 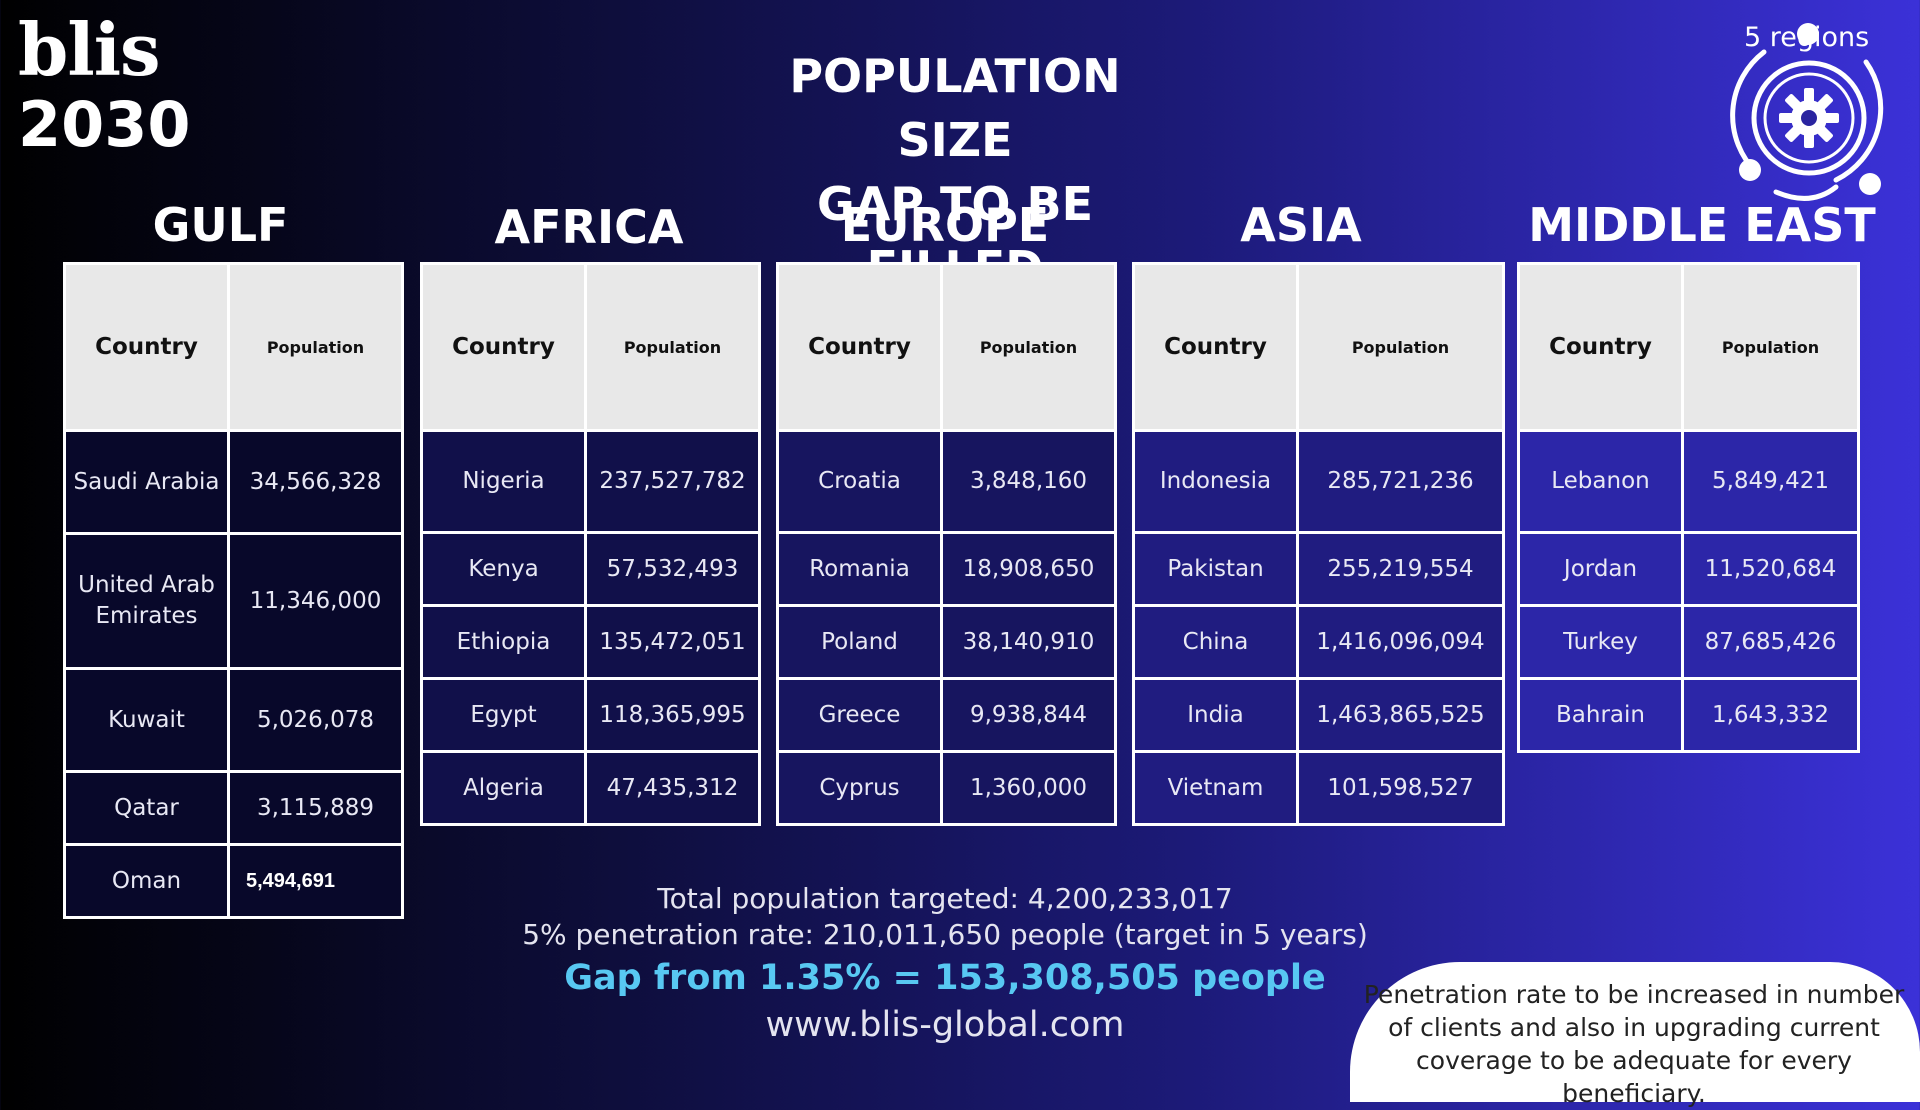 I want to click on region-title-europe: EUROPE, so click(x=945, y=225).